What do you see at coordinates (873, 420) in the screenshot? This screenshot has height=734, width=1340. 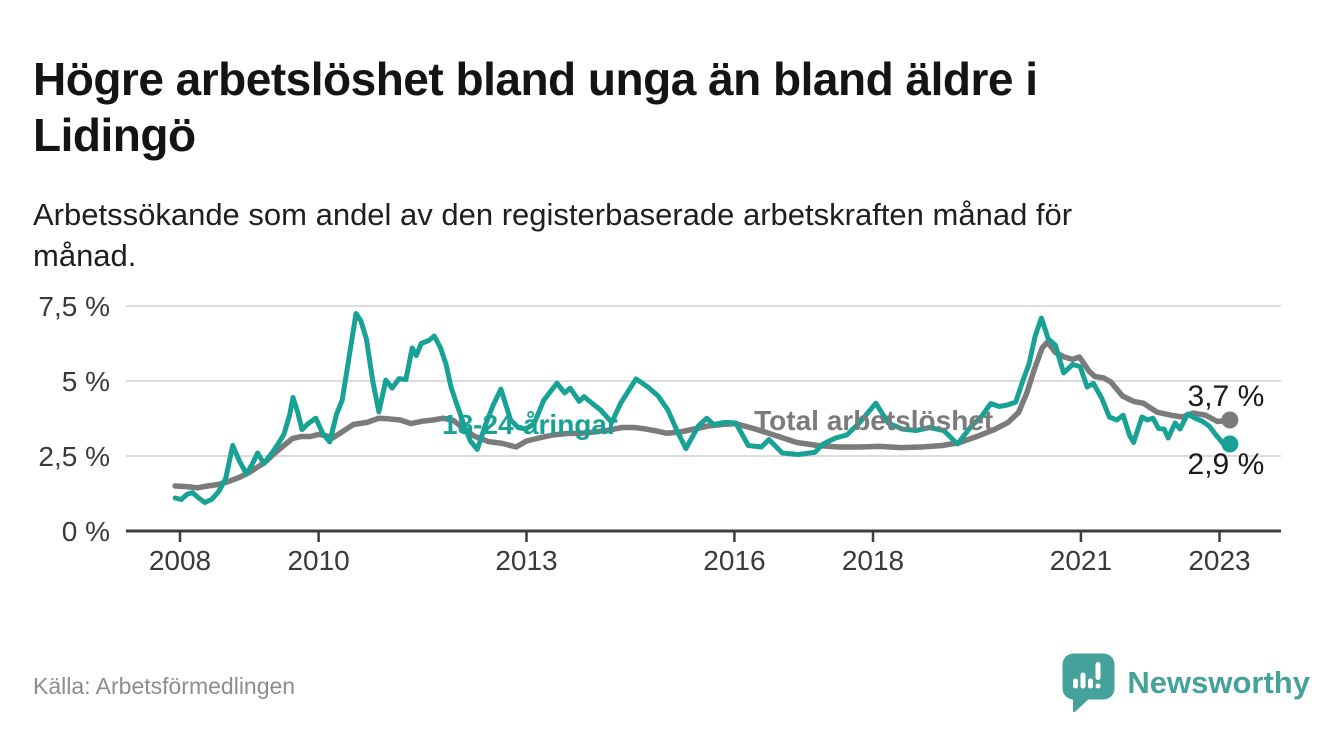 I see `series-inline-label: Total arbetslöshet` at bounding box center [873, 420].